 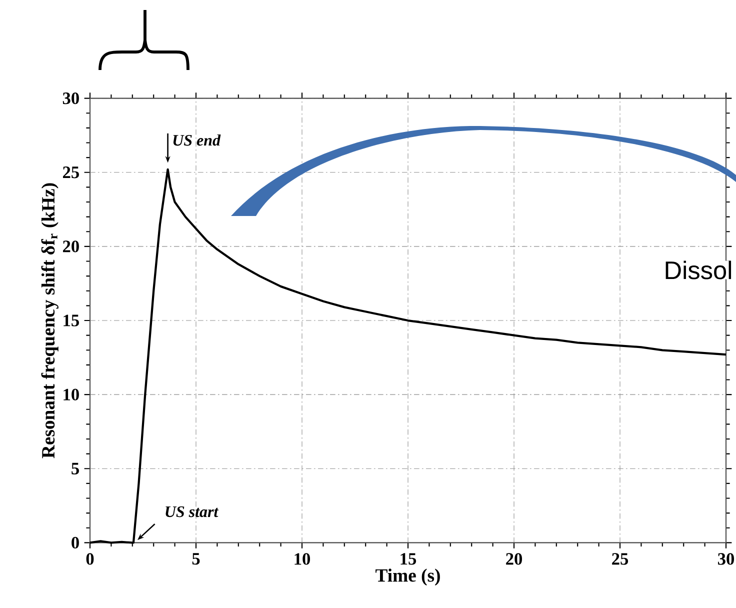 What do you see at coordinates (620, 559) in the screenshot?
I see `x-tick-label: 25` at bounding box center [620, 559].